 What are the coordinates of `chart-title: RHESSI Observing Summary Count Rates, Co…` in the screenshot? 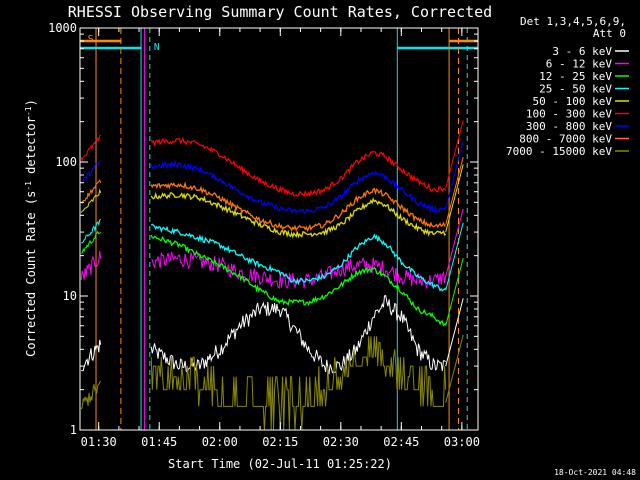 It's located at (280, 12).